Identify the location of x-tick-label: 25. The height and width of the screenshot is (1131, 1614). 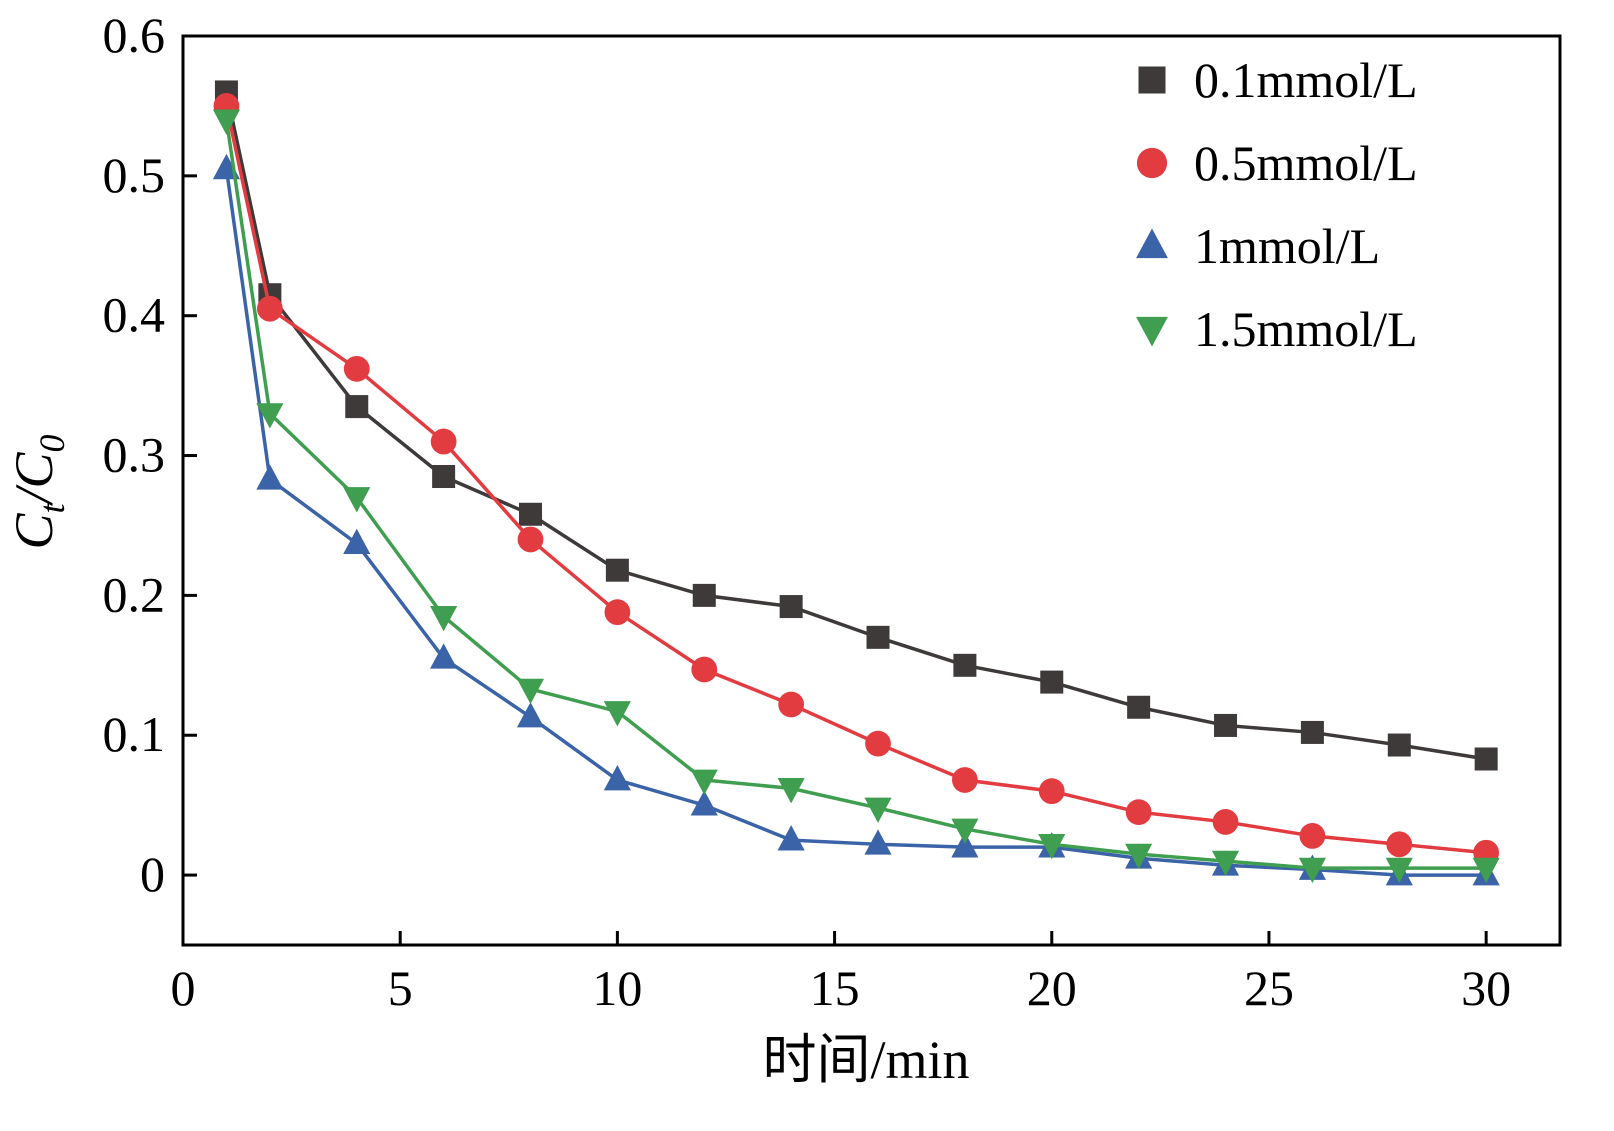
(1269, 988).